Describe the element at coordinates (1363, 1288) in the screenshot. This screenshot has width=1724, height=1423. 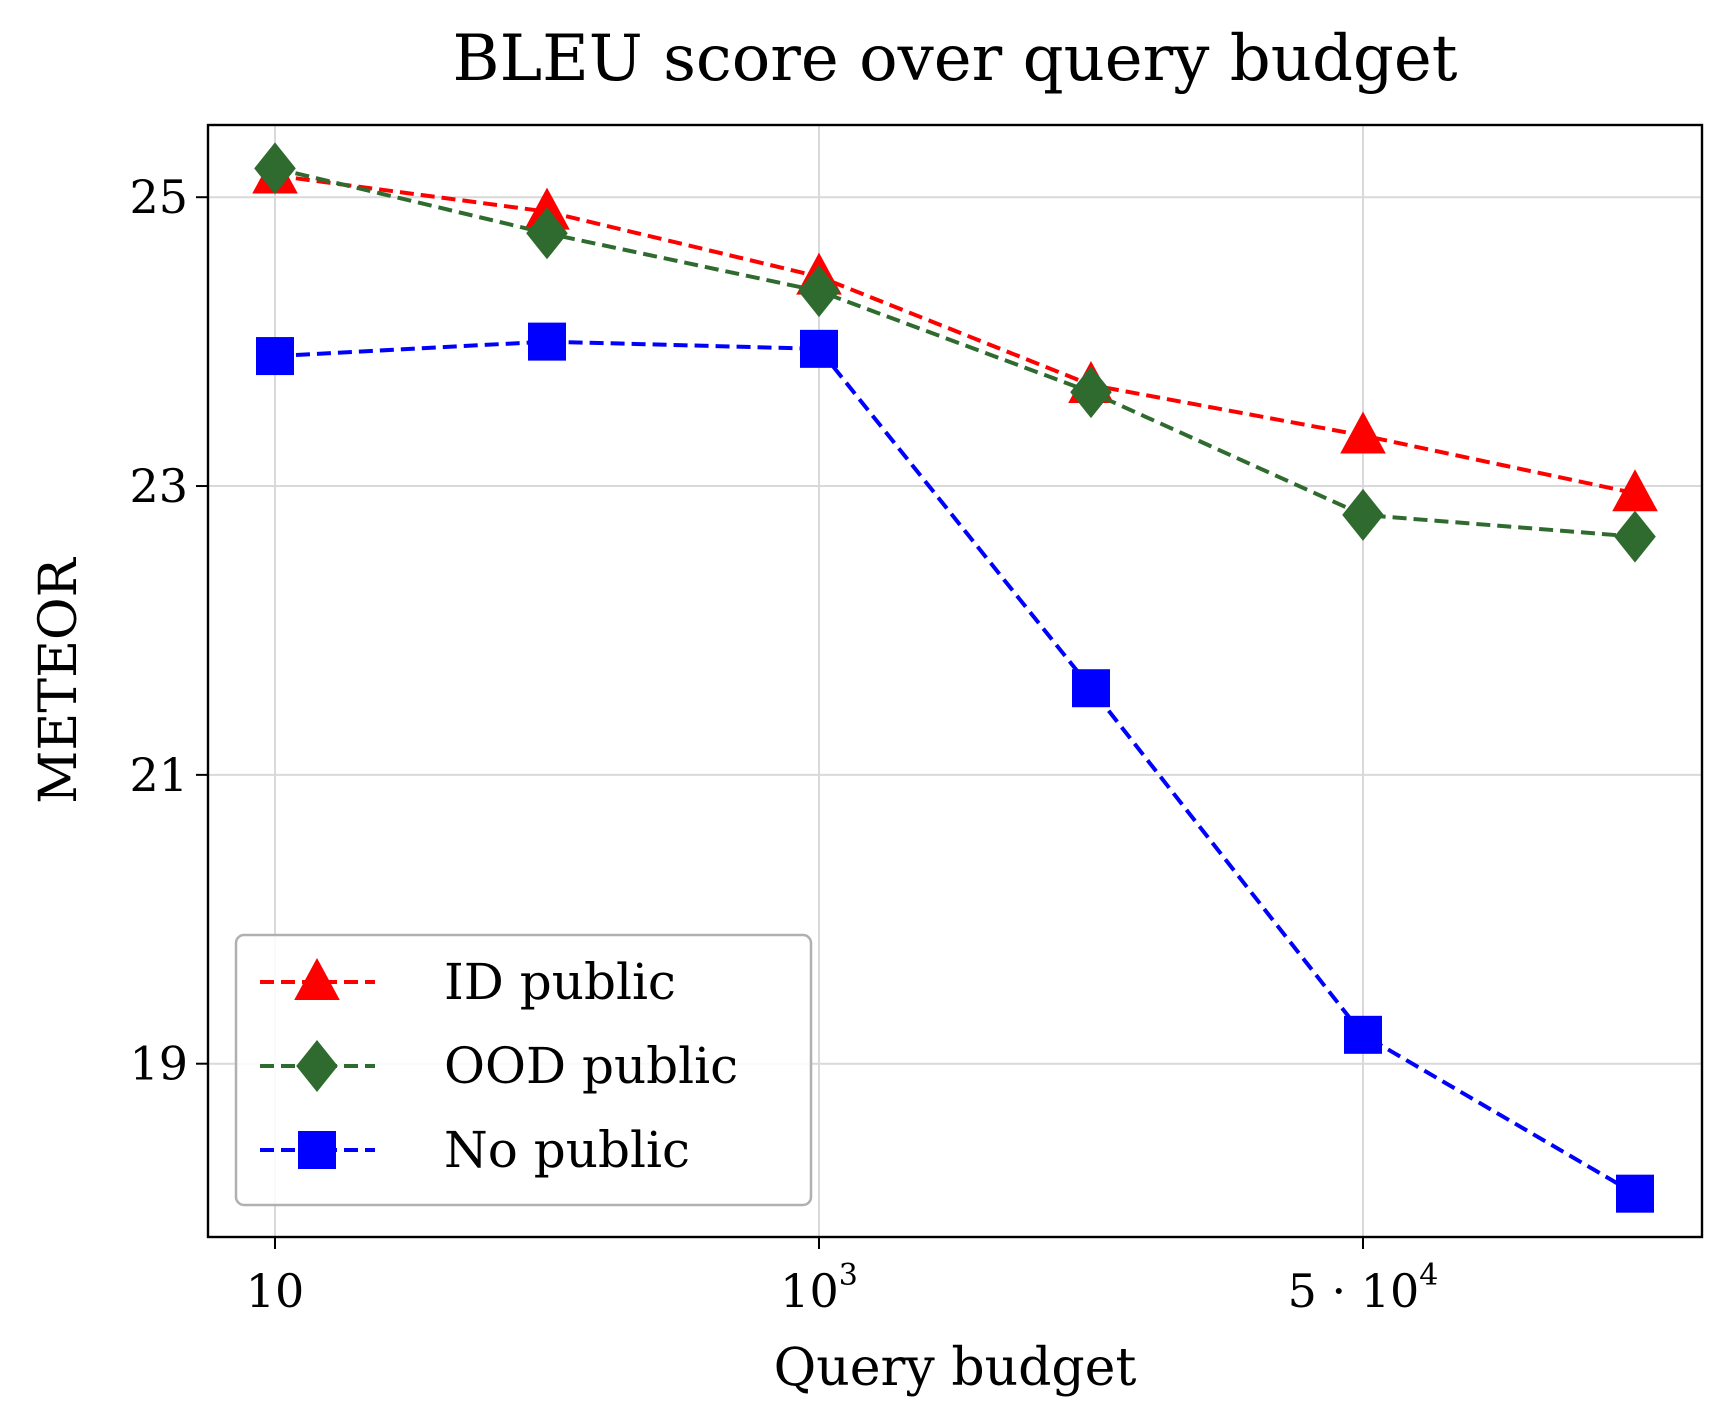
I see `x-tick-label: 5 · 10⁴` at that location.